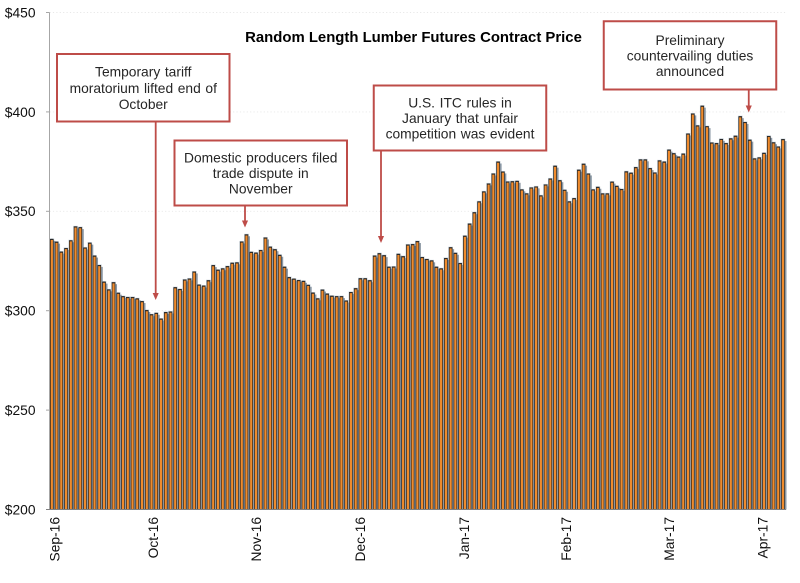 The width and height of the screenshot is (800, 583). I want to click on svg-text: Oct-16, so click(153, 538).